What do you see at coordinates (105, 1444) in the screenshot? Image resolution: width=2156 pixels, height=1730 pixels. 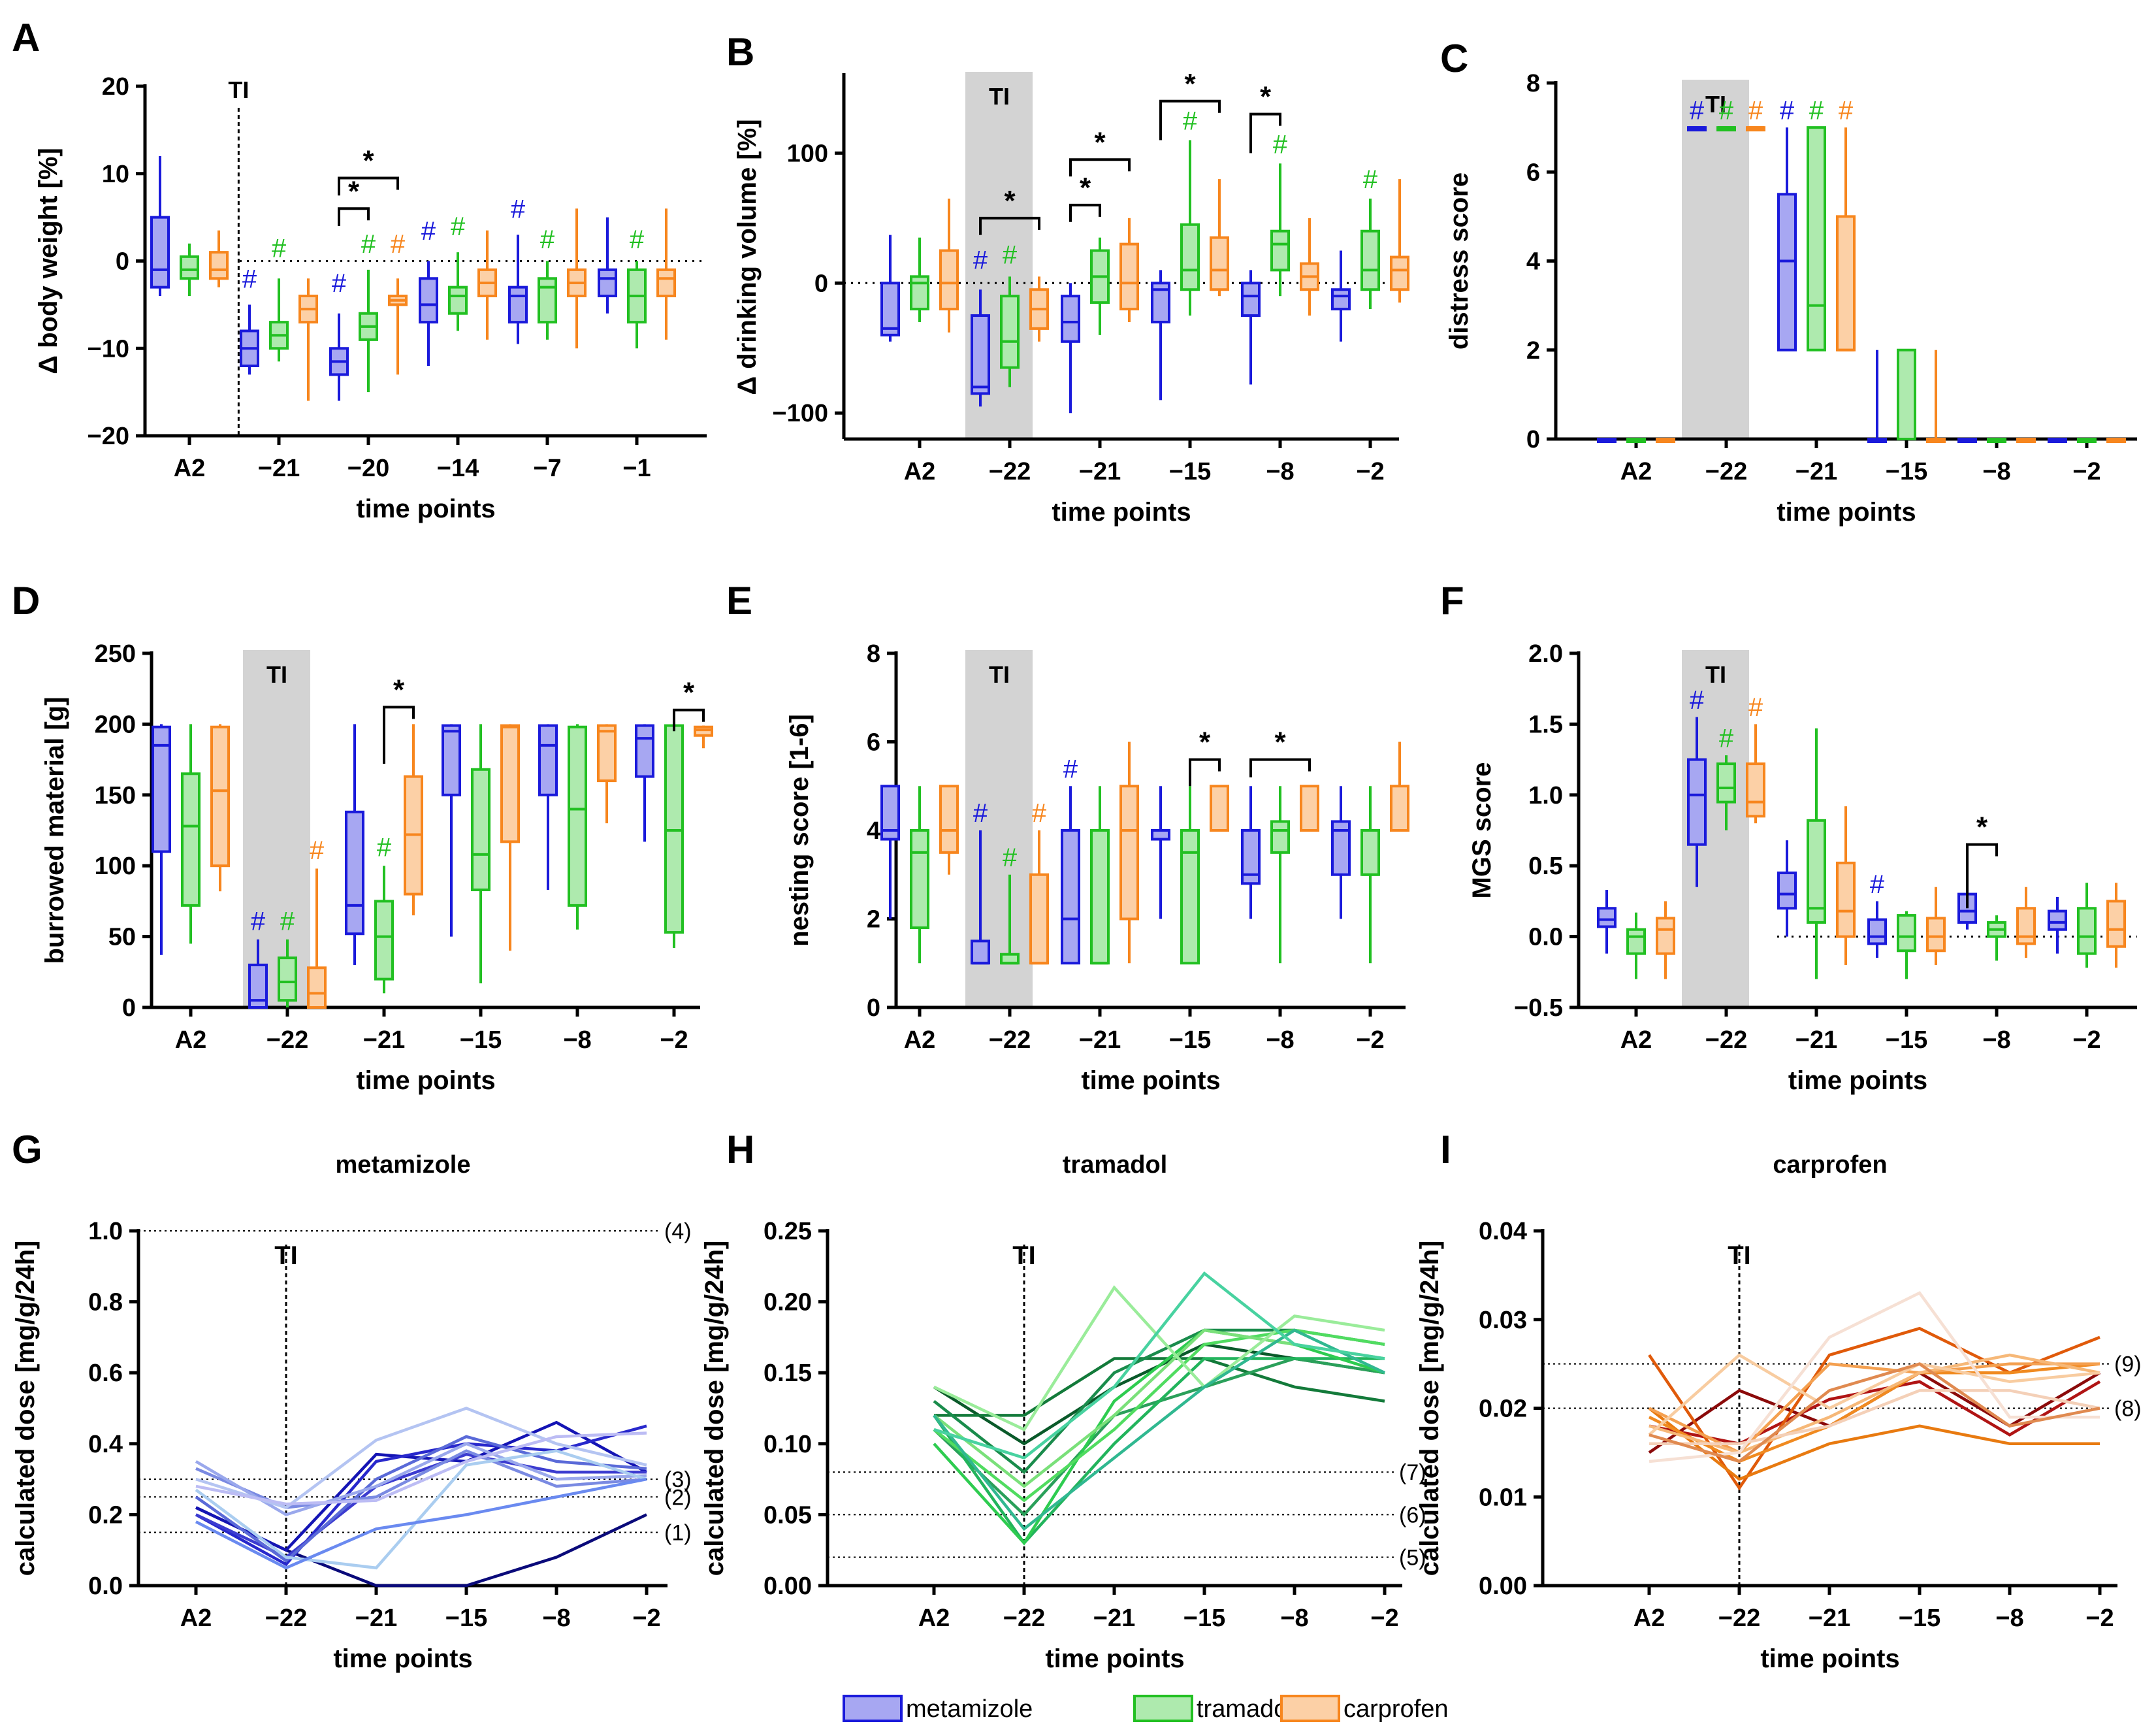 I see `y-tick-label: 0.4` at bounding box center [105, 1444].